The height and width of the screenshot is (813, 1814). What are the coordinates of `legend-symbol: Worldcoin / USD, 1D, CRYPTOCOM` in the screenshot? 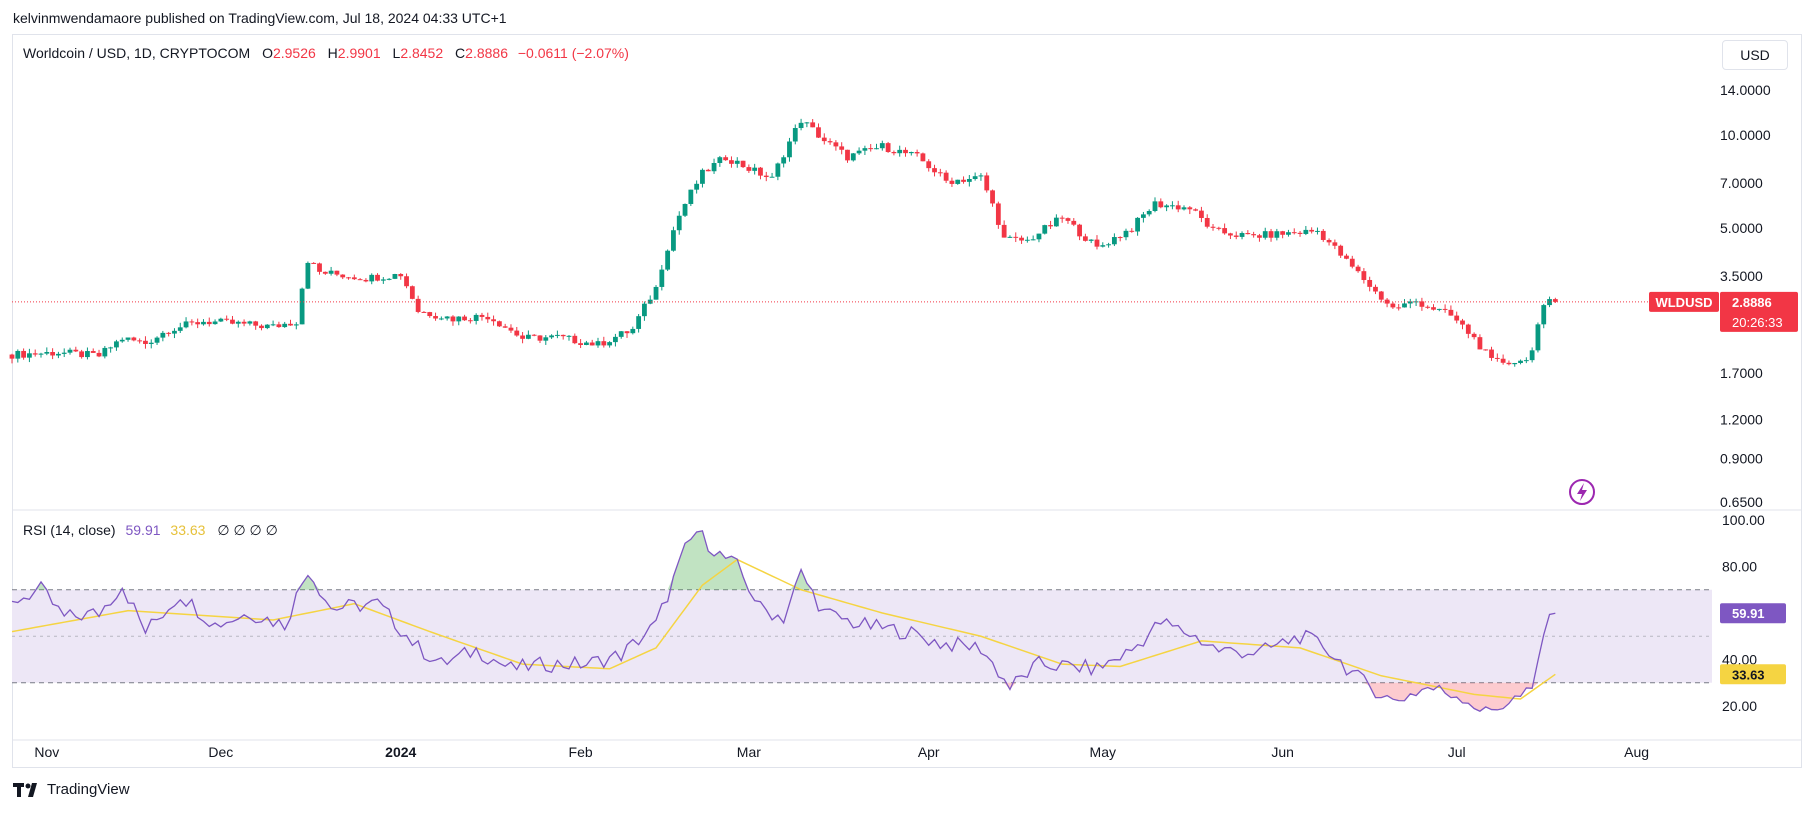 It's located at (137, 53).